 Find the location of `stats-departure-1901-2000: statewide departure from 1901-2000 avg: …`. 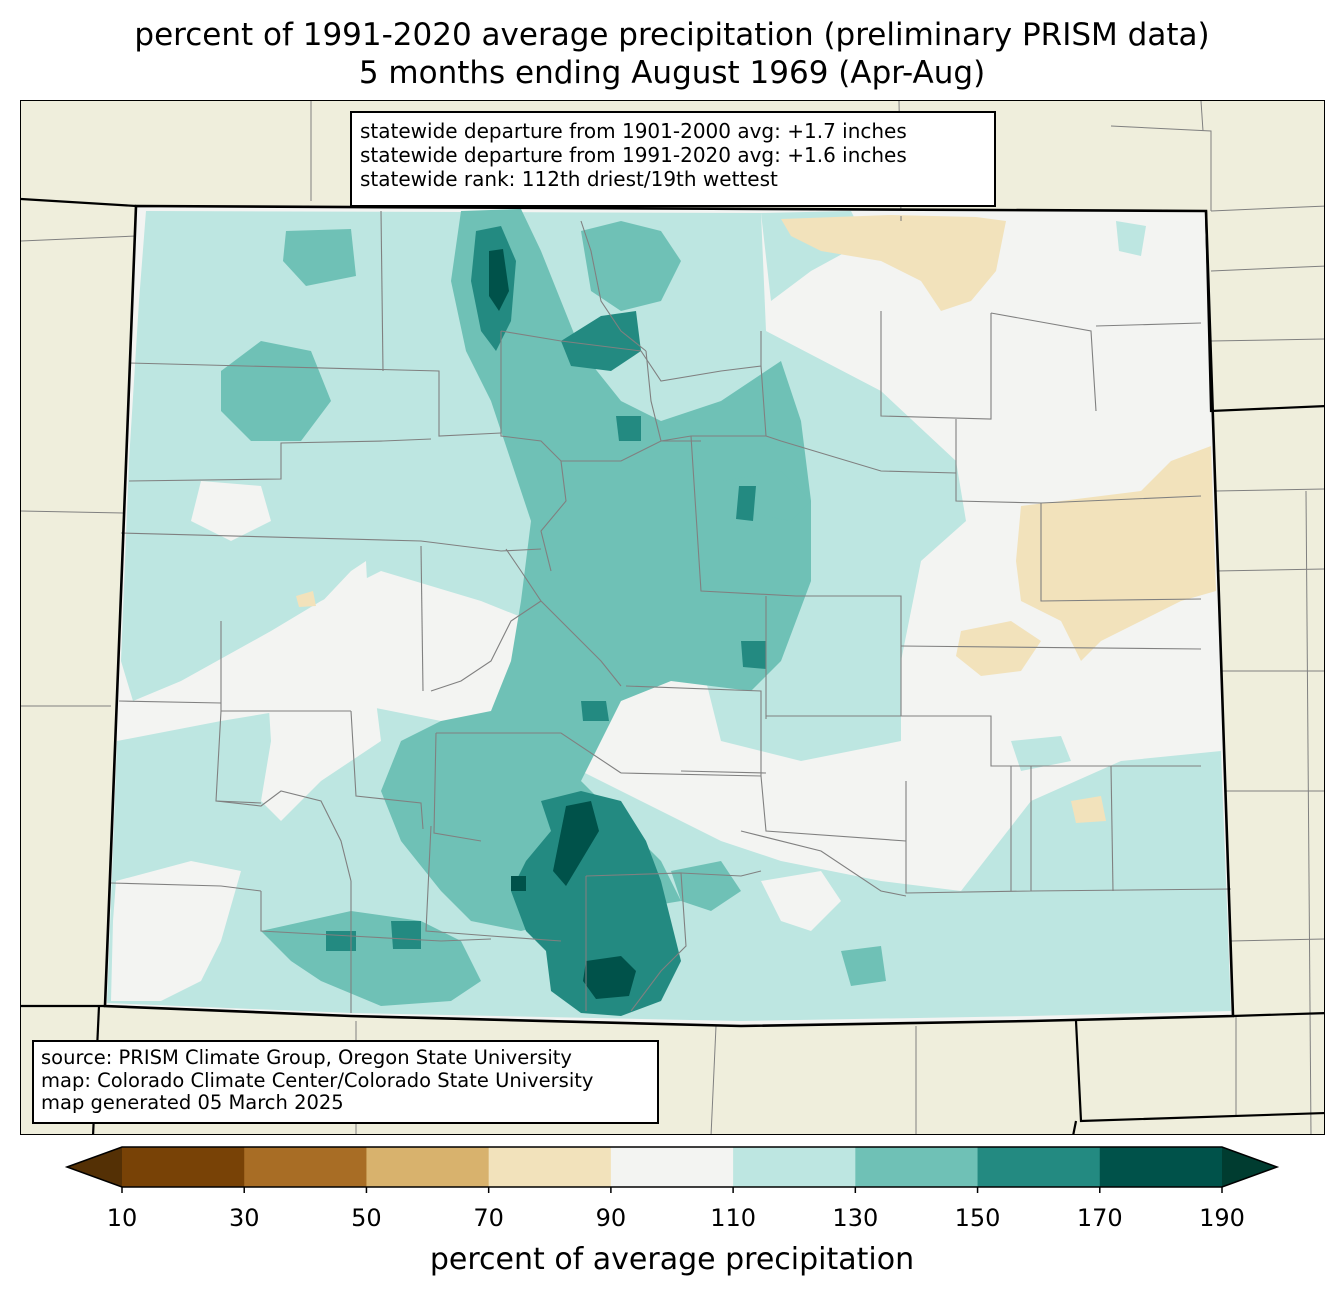

stats-departure-1901-2000: statewide departure from 1901-2000 avg: … is located at coordinates (633, 131).